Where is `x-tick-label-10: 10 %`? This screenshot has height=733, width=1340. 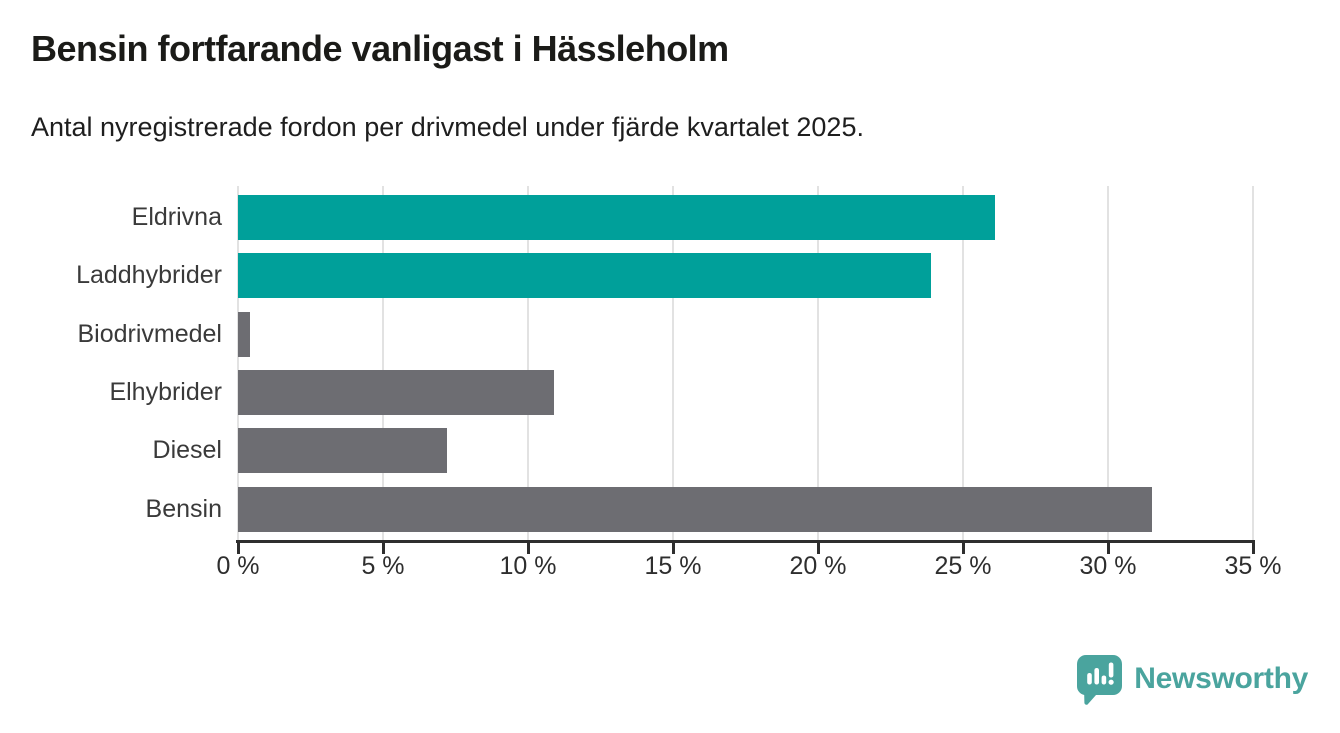
x-tick-label-10: 10 % is located at coordinates (528, 566).